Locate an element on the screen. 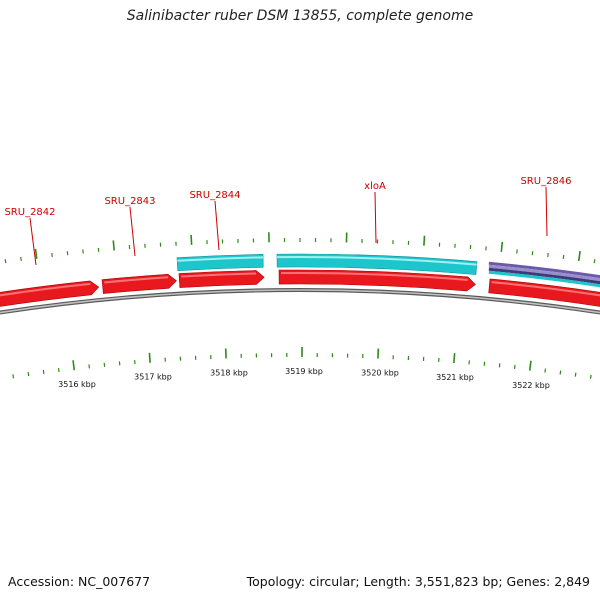  kbp-label-1: 3516 kbp is located at coordinates (77, 384).